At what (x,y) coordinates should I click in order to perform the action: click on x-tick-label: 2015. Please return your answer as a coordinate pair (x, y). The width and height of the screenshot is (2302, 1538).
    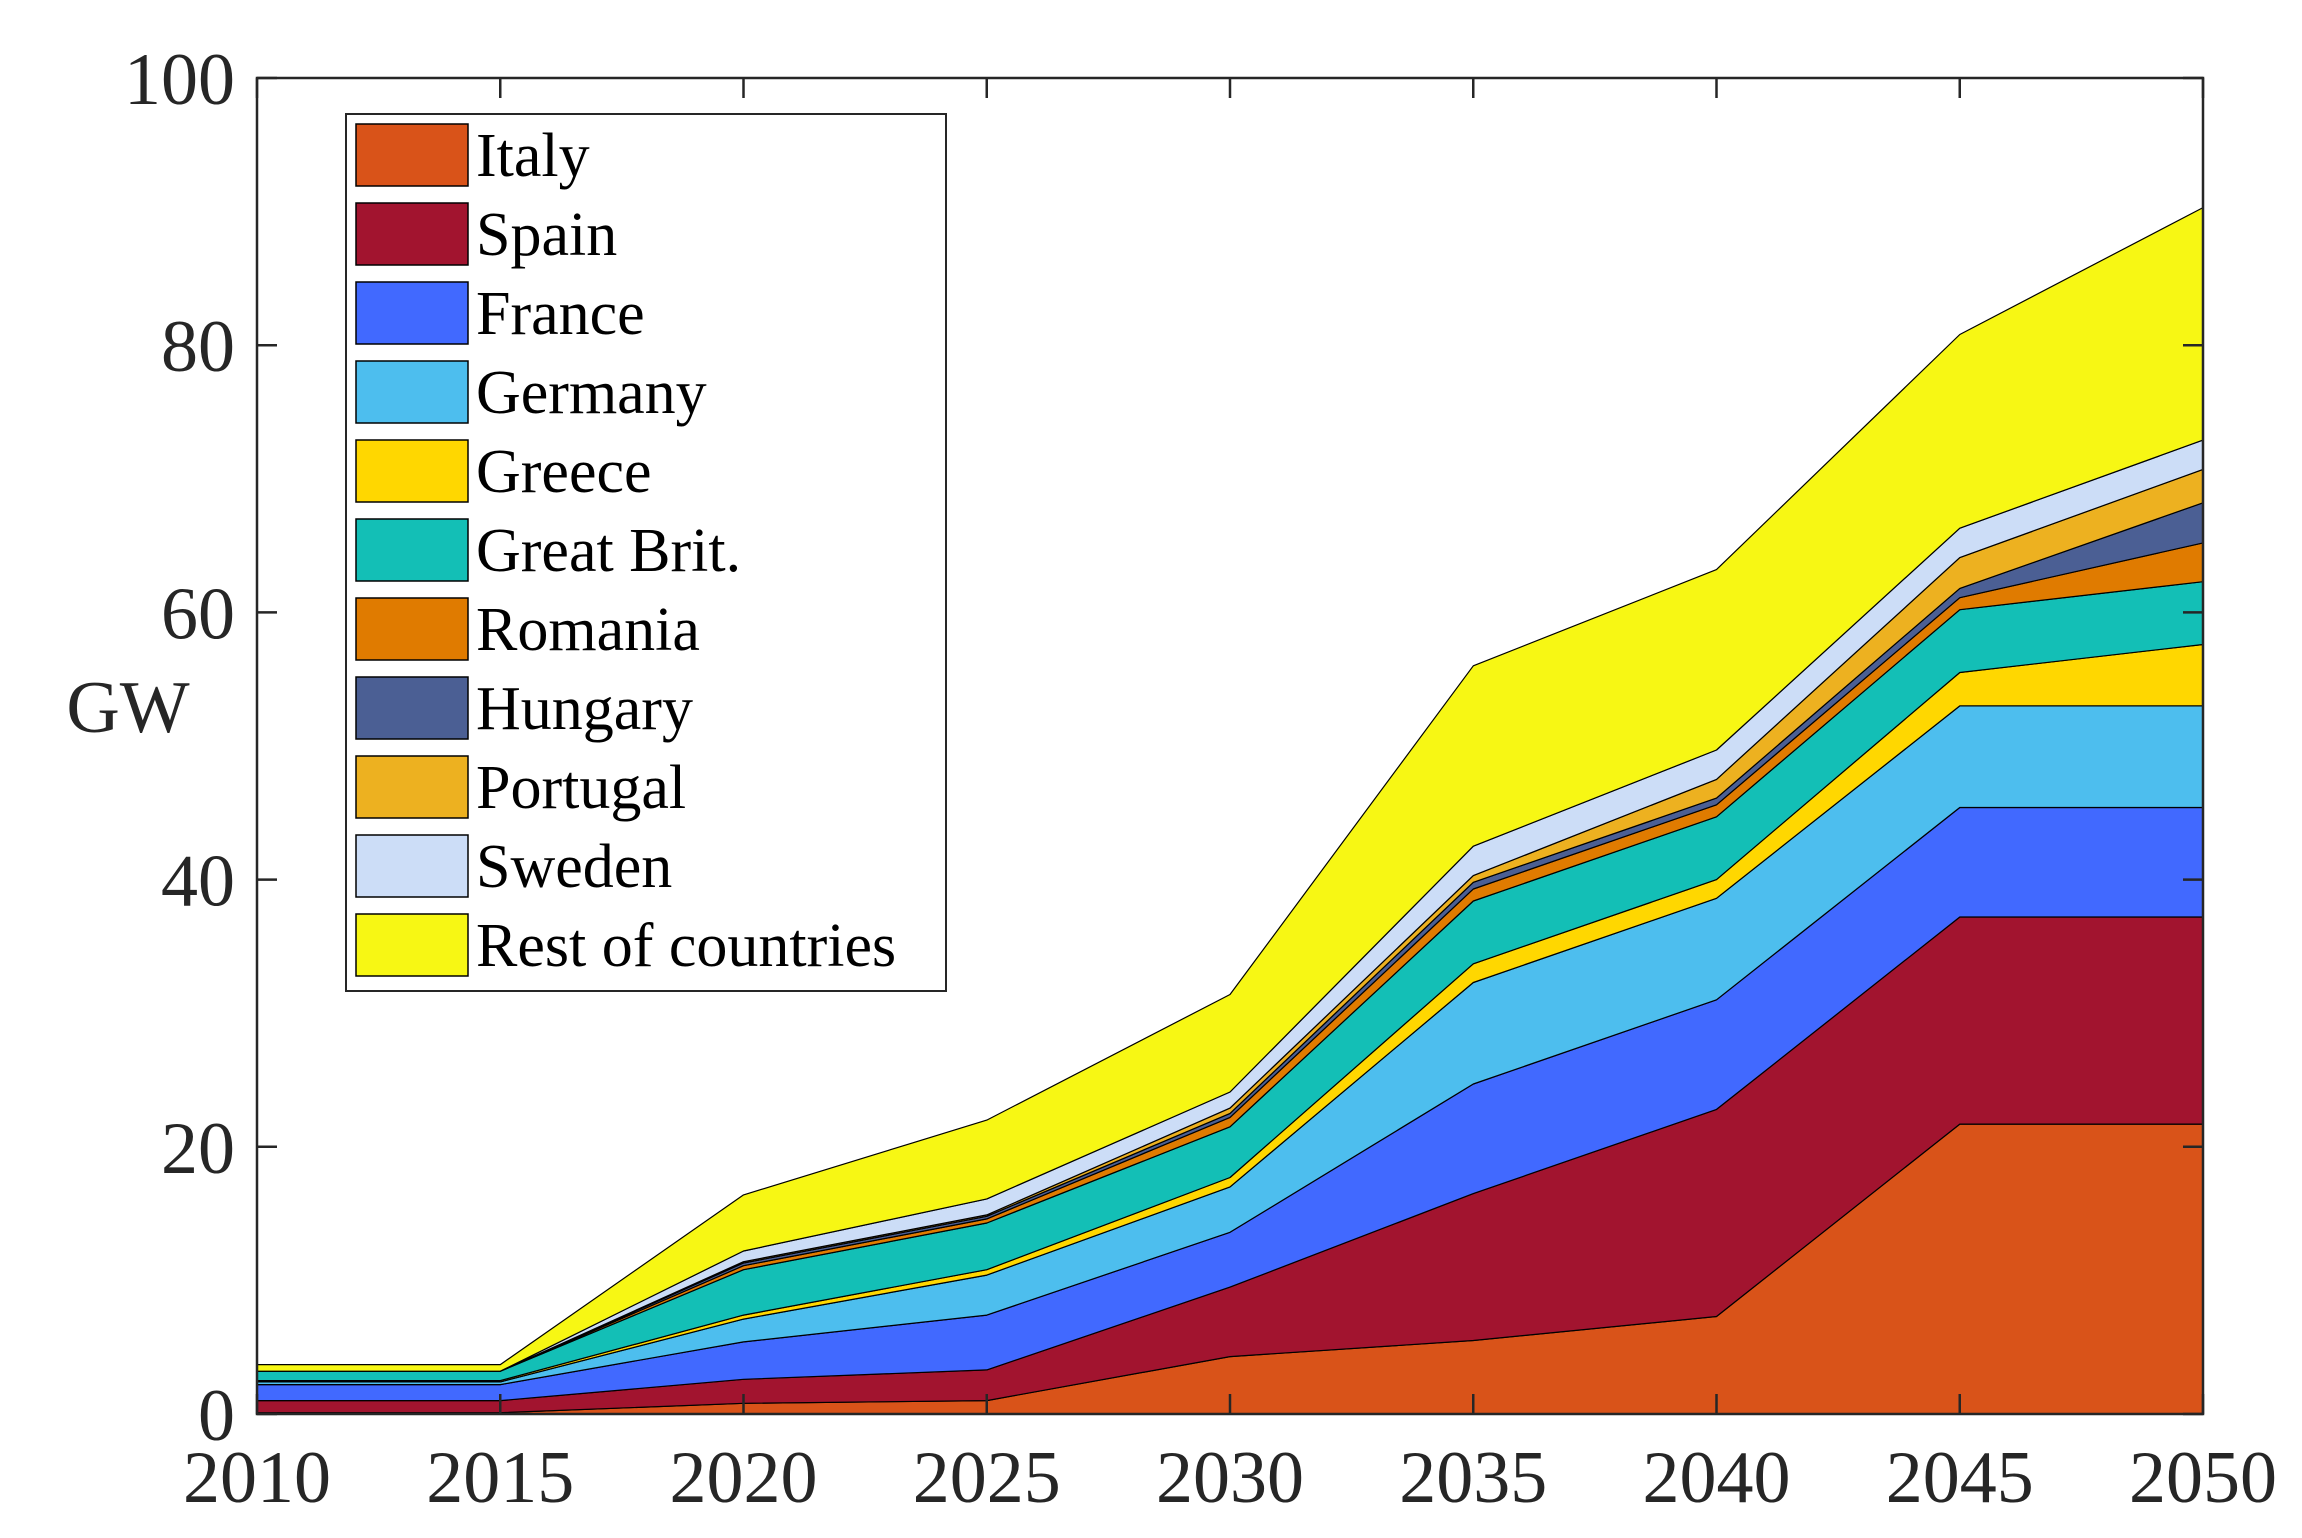
    Looking at the image, I should click on (500, 1478).